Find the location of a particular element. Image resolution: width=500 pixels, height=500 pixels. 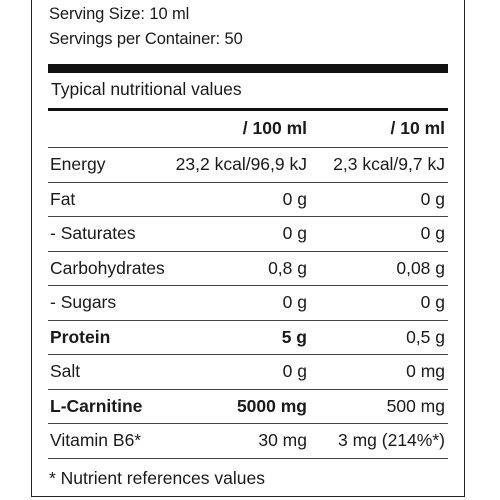

nutrient-label: - Saturates is located at coordinates (93, 233).